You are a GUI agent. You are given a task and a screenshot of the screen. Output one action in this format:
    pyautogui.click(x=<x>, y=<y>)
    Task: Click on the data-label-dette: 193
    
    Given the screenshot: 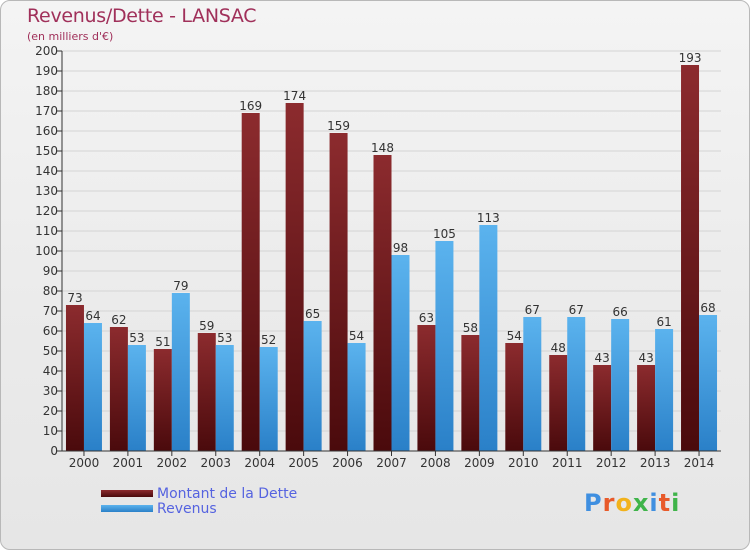 What is the action you would take?
    pyautogui.click(x=690, y=58)
    